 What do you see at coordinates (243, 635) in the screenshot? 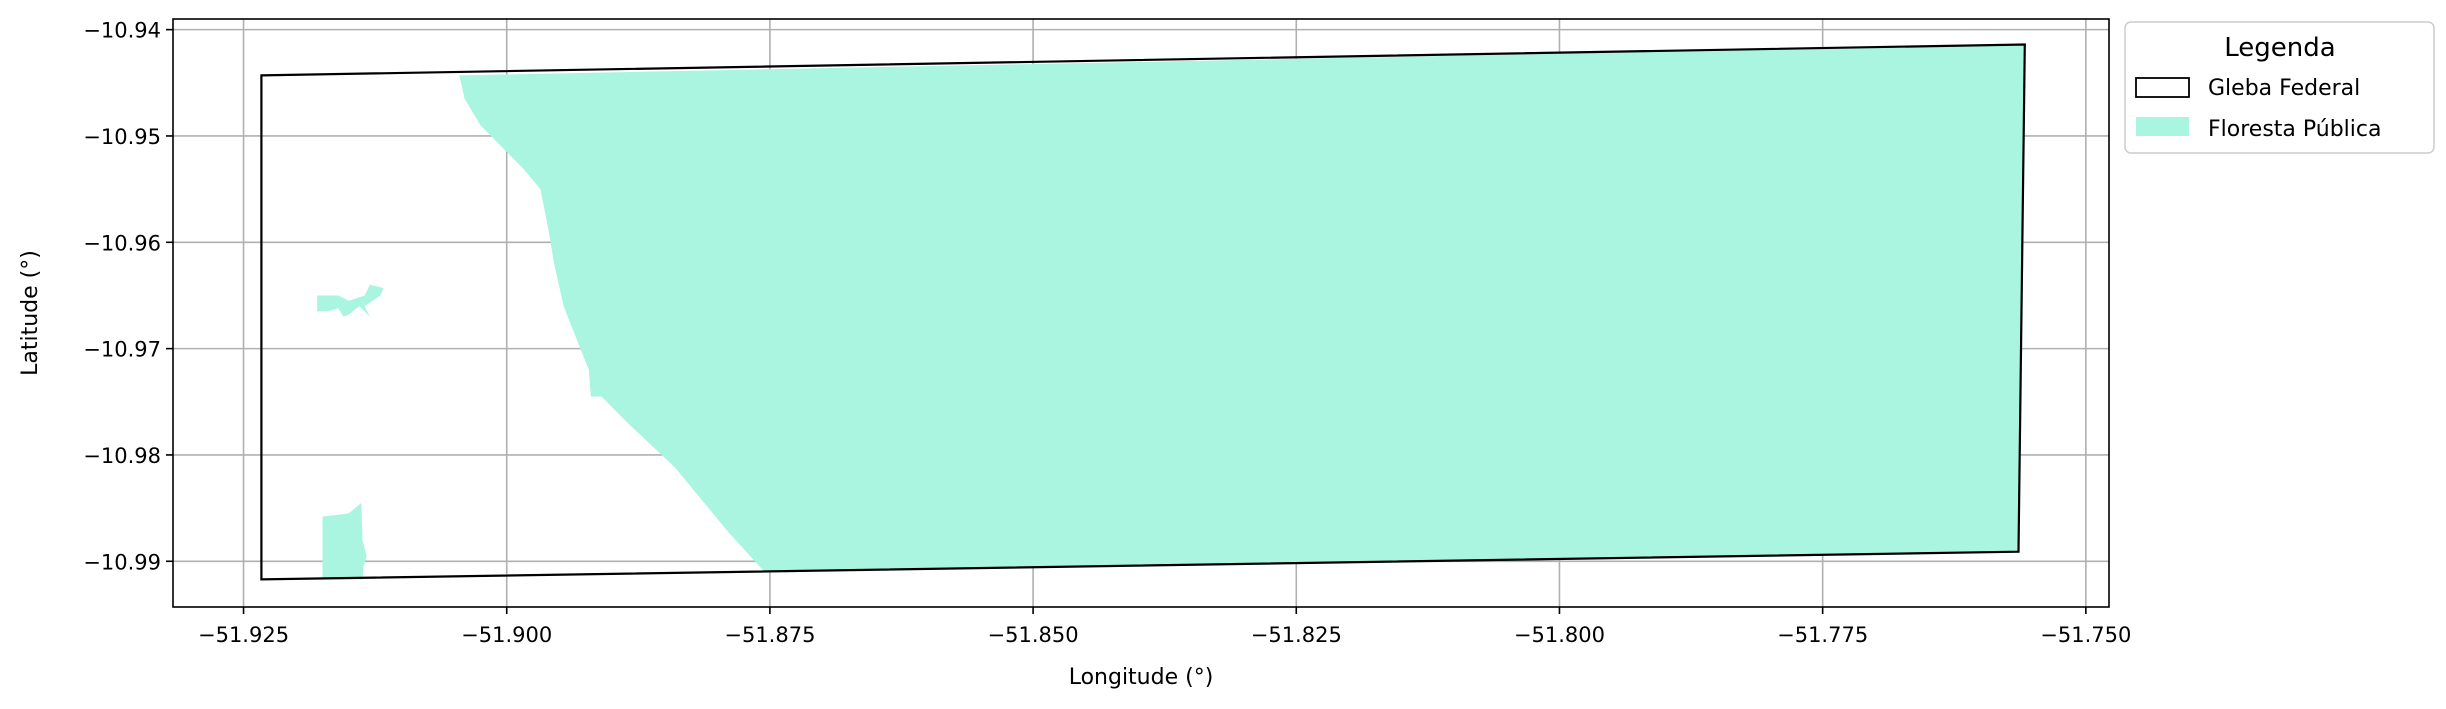
I see `x-tick-label: −51.925` at bounding box center [243, 635].